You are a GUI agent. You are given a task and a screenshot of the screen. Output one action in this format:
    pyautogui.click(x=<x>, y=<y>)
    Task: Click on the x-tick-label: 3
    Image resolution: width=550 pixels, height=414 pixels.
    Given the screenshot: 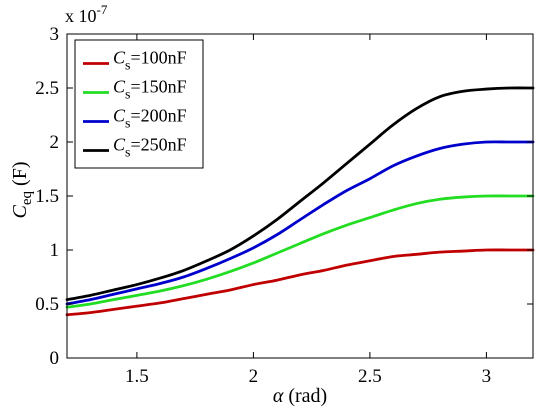 What is the action you would take?
    pyautogui.click(x=487, y=376)
    